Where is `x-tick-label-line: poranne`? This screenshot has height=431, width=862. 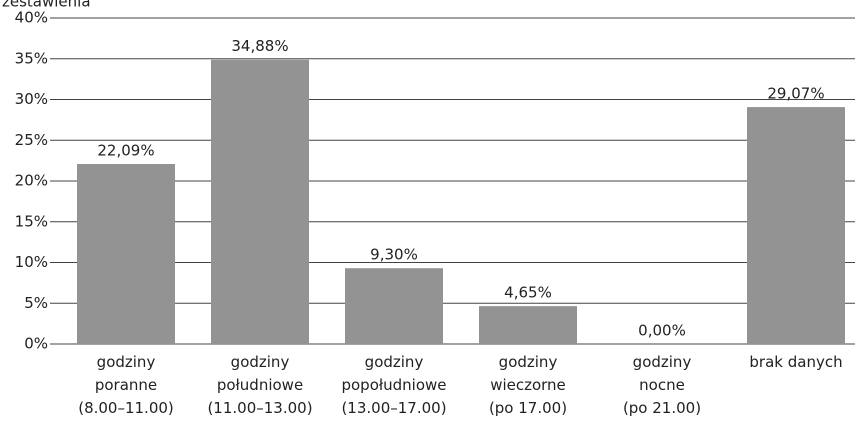 x-tick-label-line: poranne is located at coordinates (126, 385).